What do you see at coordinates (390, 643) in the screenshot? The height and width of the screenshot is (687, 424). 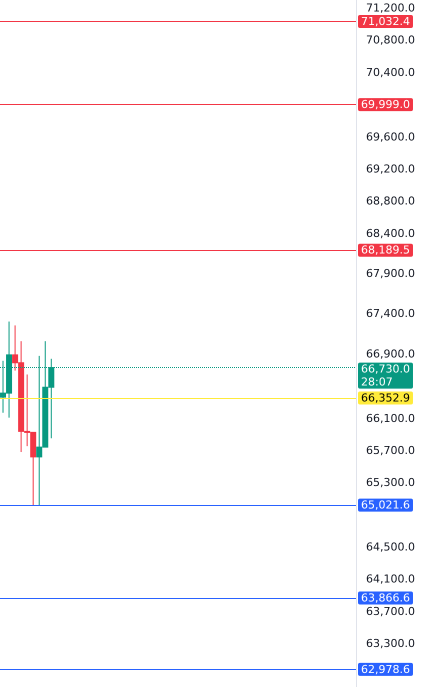 I see `y-tick-label: 63,300.0` at bounding box center [390, 643].